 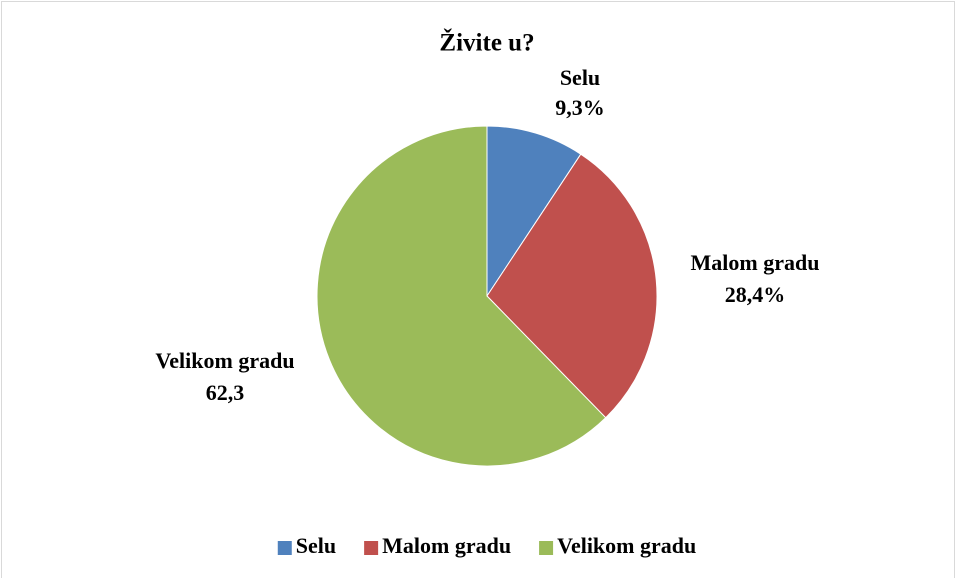 I want to click on data-label-name: Malom gradu, so click(x=755, y=262).